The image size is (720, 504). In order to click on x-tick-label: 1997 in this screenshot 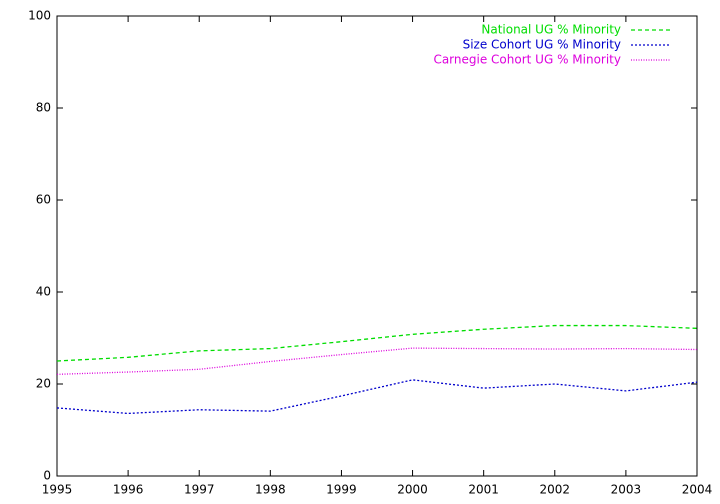, I will do `click(199, 490)`.